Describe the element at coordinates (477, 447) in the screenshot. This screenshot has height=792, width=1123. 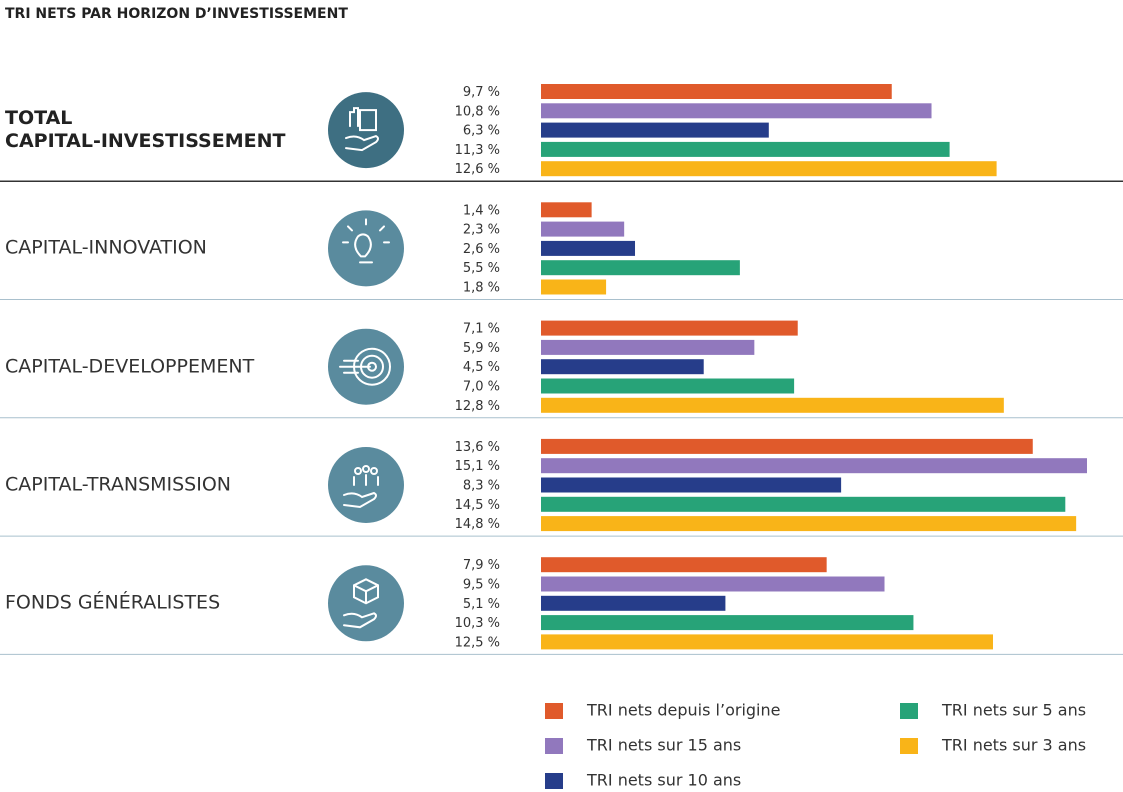
I see `value-label: 13,6 %` at that location.